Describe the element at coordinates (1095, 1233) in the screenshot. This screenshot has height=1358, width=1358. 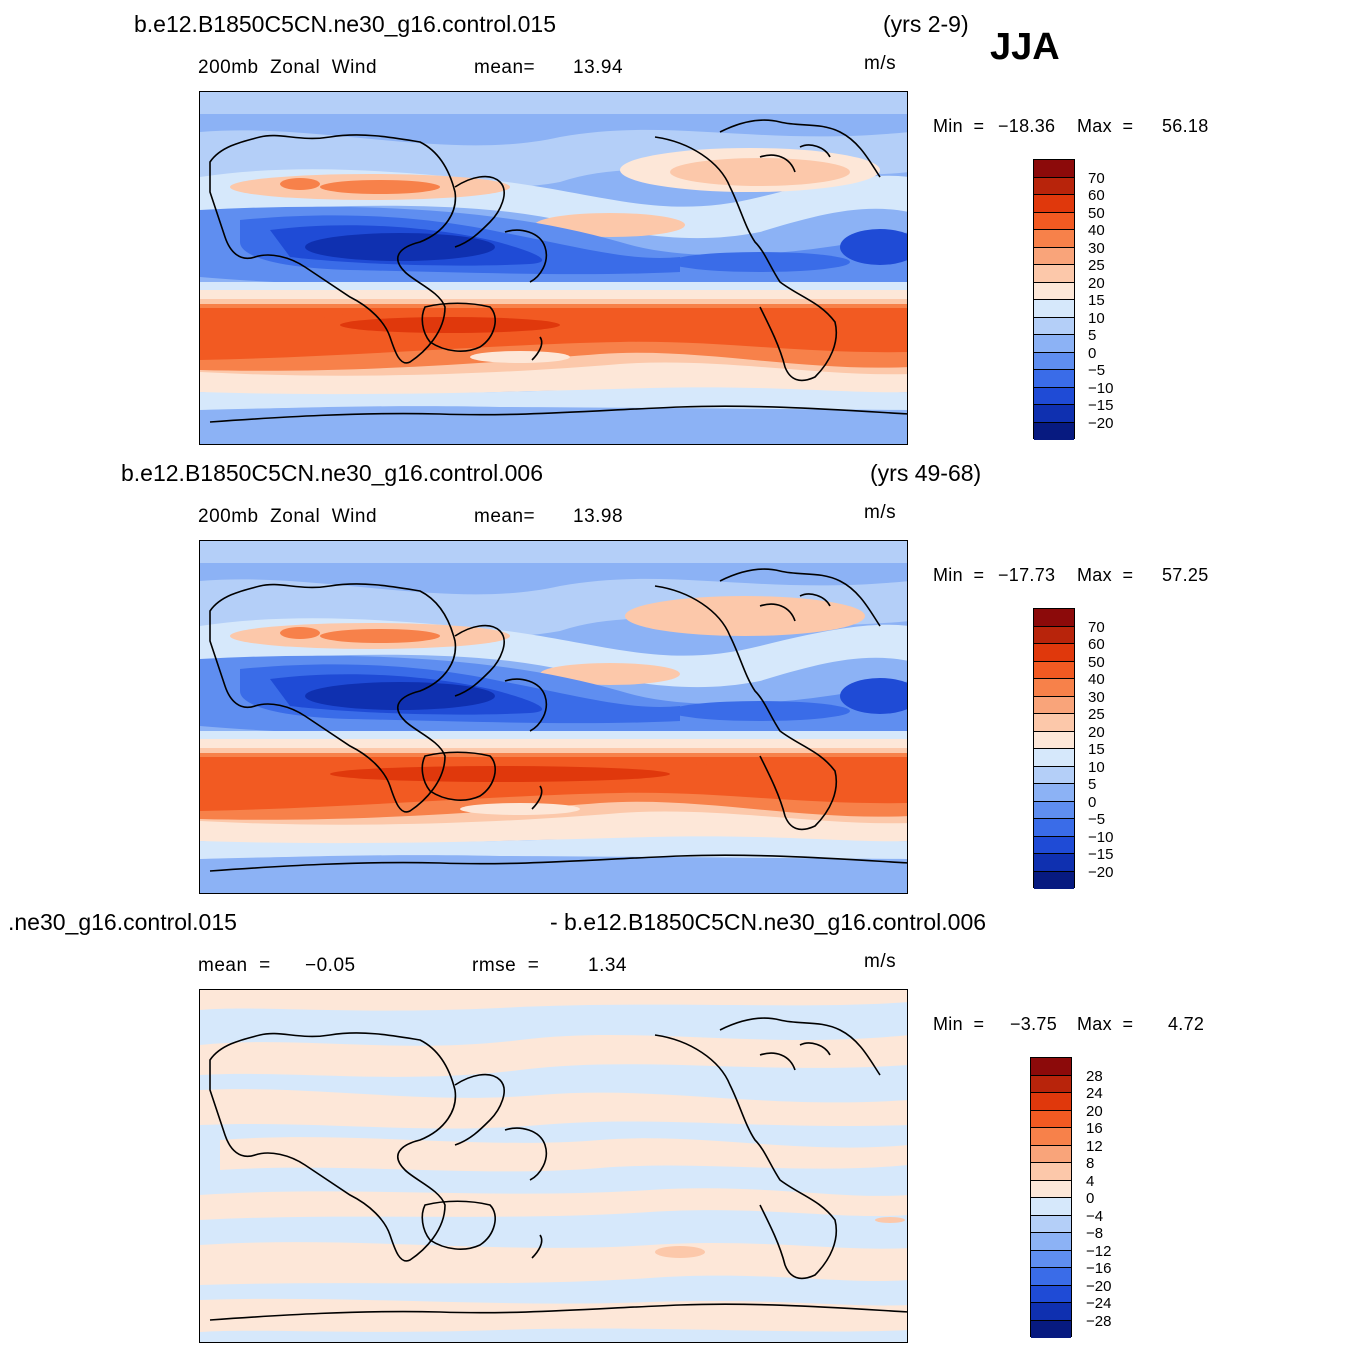
I see `colorbar-level-label: −8` at that location.